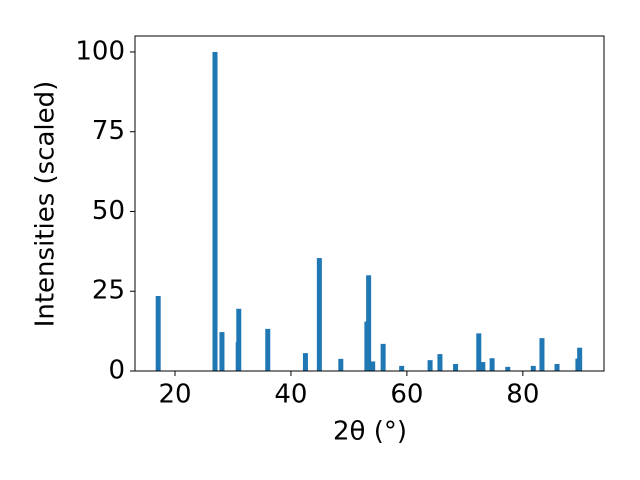 The height and width of the screenshot is (480, 640). What do you see at coordinates (108, 291) in the screenshot?
I see `y-tick-label: 25` at bounding box center [108, 291].